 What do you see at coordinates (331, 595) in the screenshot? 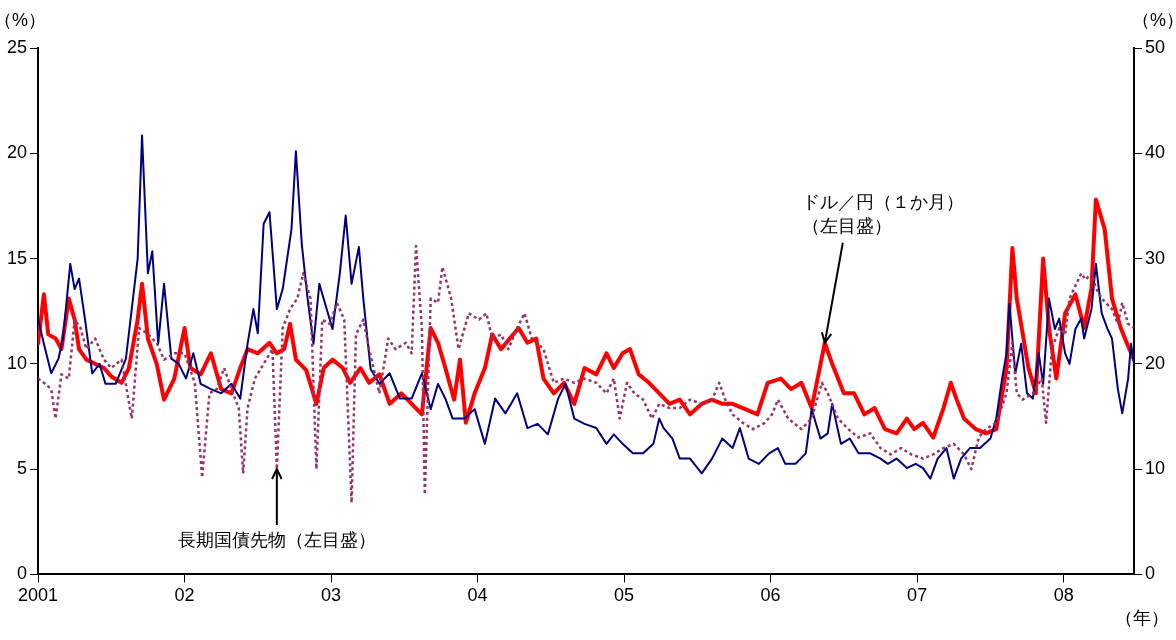
I see `x-tick-label: 03` at bounding box center [331, 595].